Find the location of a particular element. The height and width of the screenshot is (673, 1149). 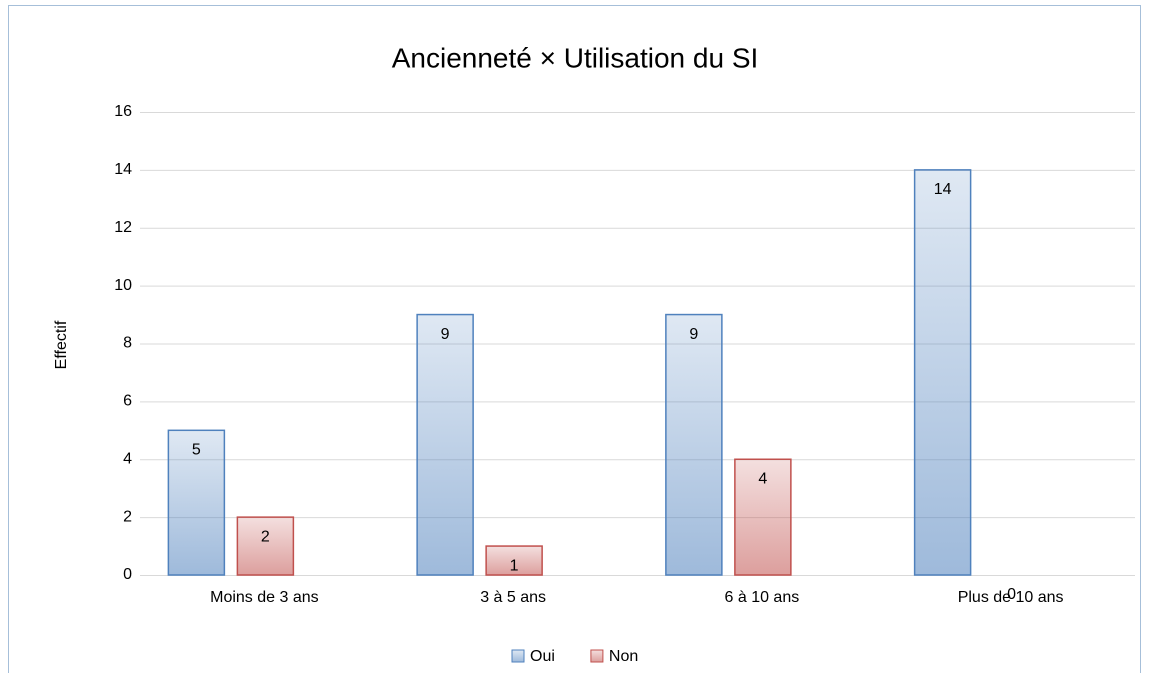

y-tick-label: 10 is located at coordinates (123, 285).